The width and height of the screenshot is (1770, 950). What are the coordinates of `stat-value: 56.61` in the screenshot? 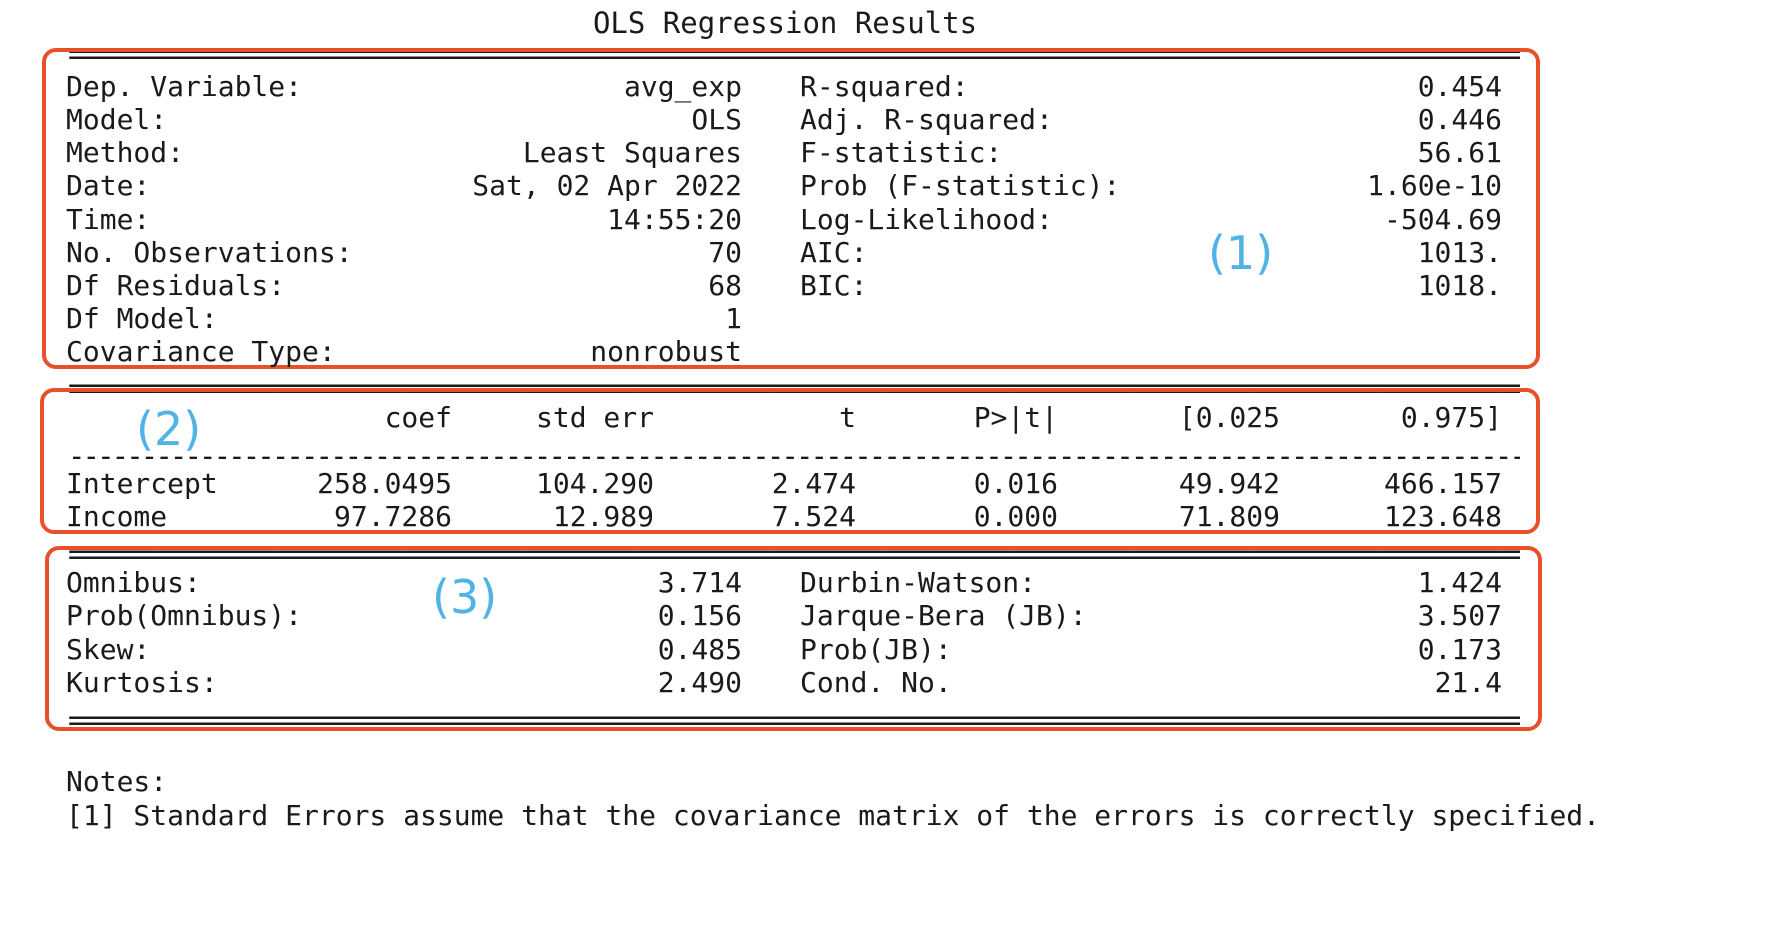 It's located at (1459, 152).